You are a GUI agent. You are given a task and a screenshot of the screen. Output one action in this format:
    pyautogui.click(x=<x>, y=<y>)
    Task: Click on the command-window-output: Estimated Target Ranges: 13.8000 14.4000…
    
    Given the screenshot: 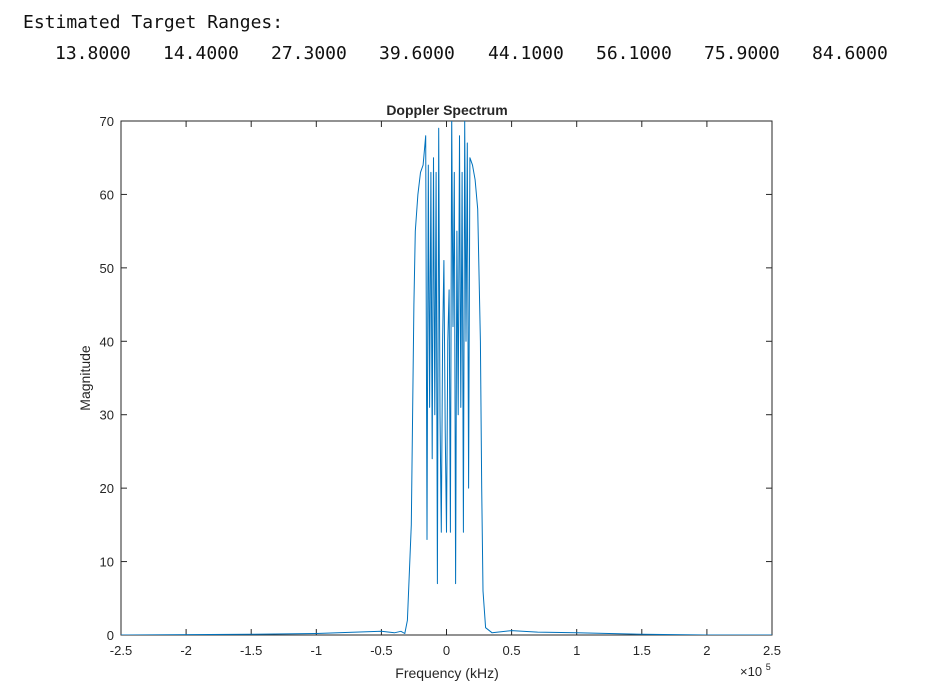 What is the action you would take?
    pyautogui.click(x=470, y=40)
    